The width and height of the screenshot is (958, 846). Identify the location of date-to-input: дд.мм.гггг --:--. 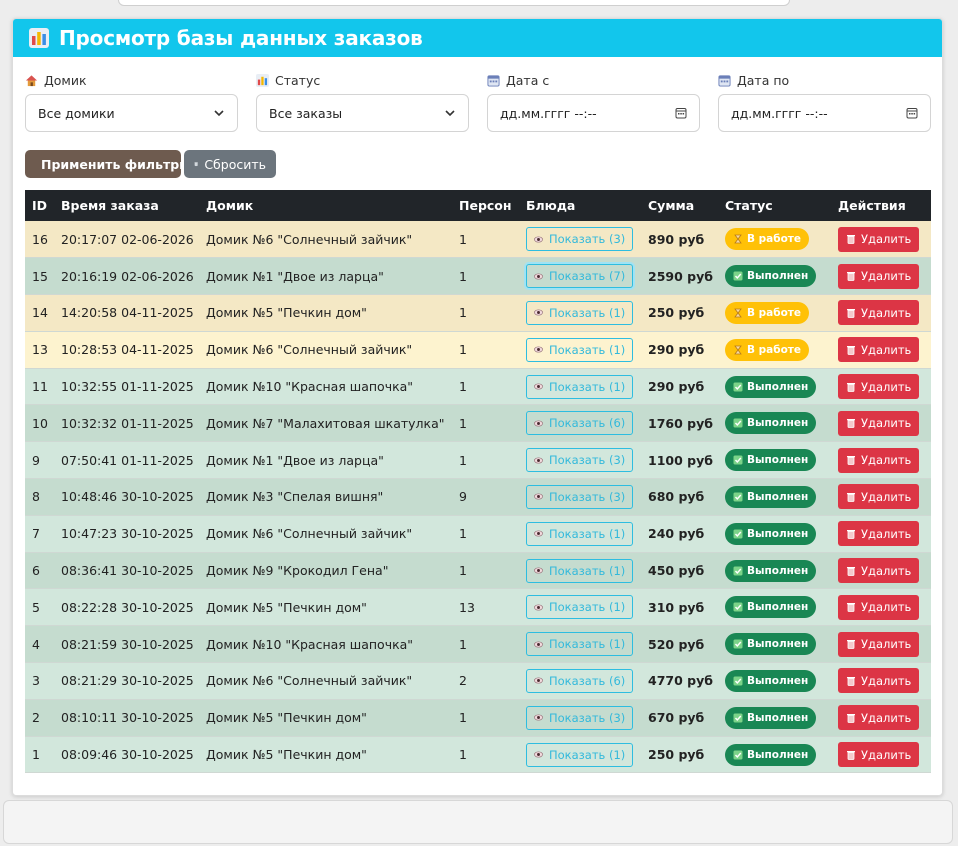
(824, 113).